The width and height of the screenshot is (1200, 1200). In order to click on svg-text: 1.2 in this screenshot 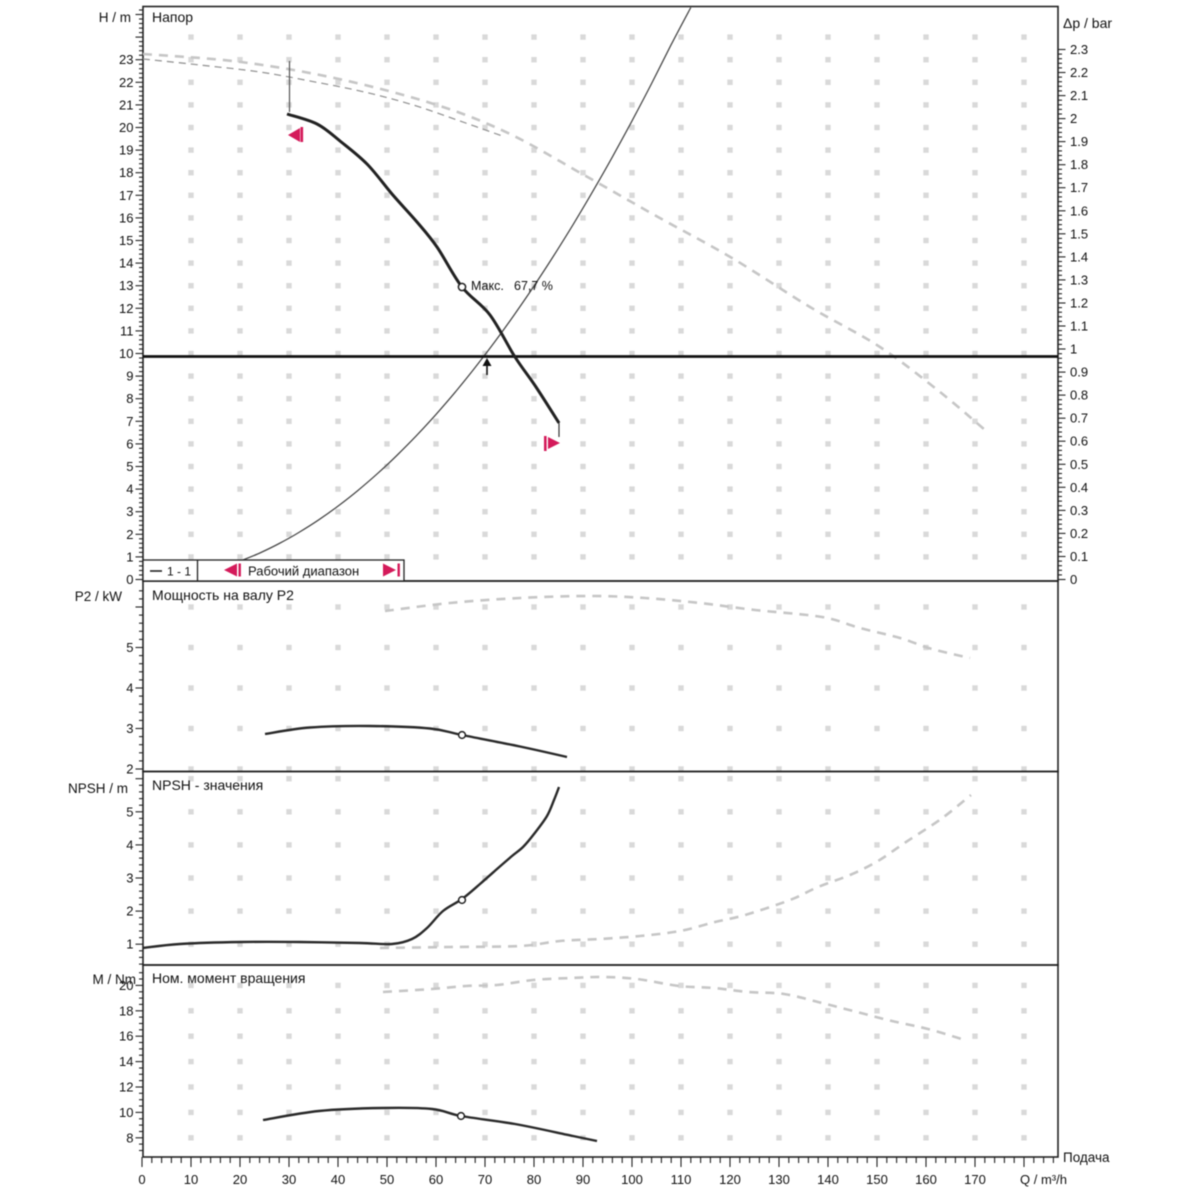, I will do `click(1079, 303)`.